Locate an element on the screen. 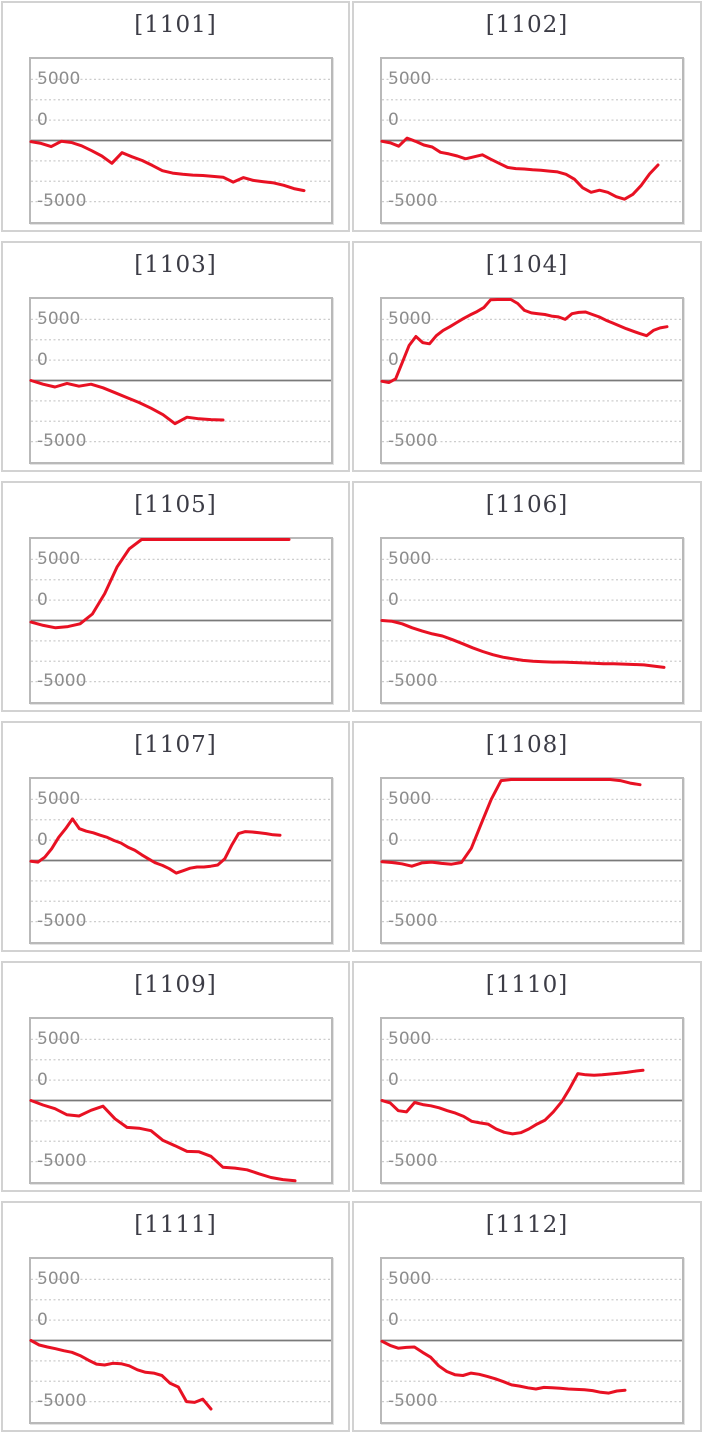 Image resolution: width=703 pixels, height=1433 pixels. chart-cell: [1106] 5000 0 -5000 is located at coordinates (527, 596).